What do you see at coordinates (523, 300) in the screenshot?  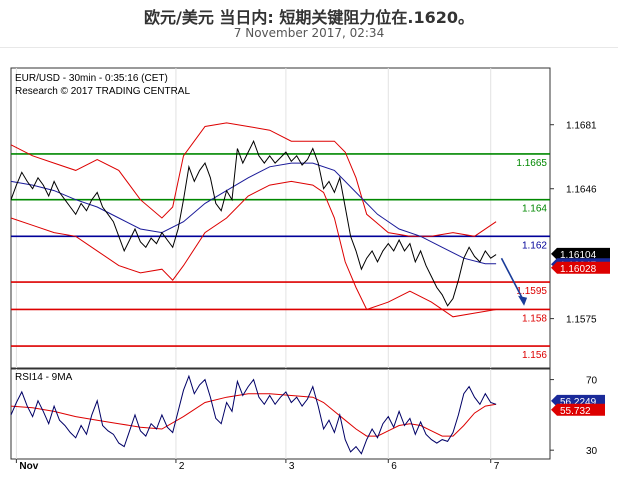 I see `projection-arrow-head` at bounding box center [523, 300].